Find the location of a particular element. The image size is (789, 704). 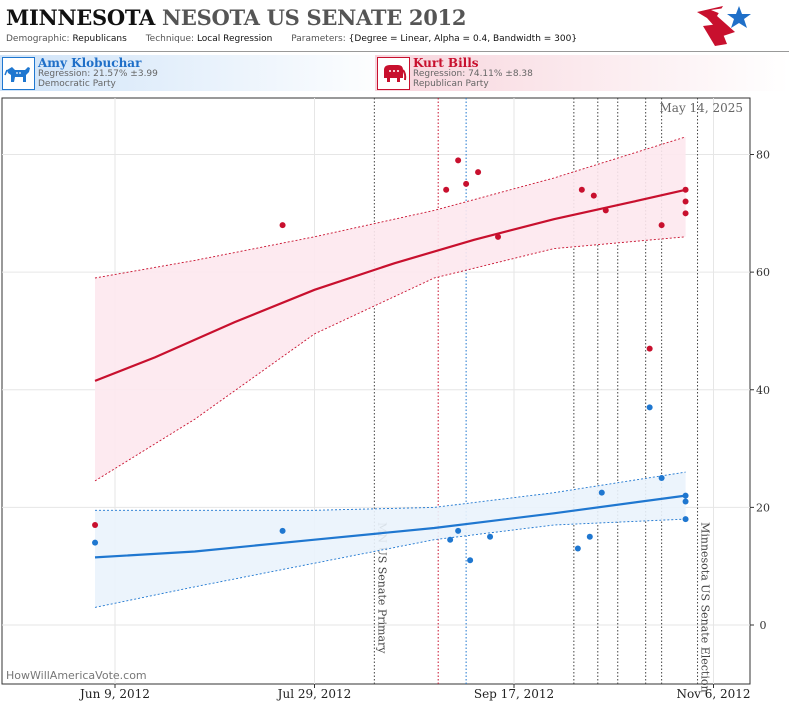

candidate-party: Democratic Party is located at coordinates (77, 84).